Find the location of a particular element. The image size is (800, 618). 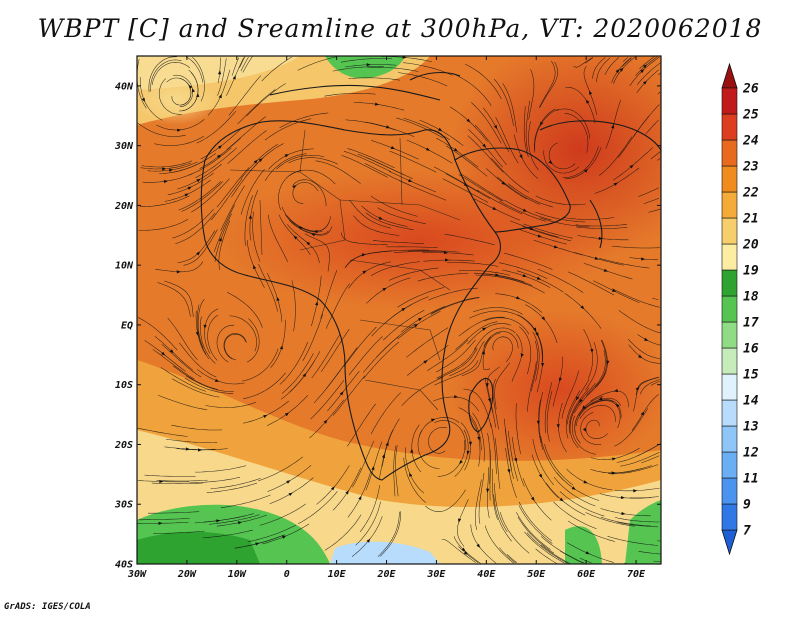

field-hot-mid is located at coordinates (420, 240).